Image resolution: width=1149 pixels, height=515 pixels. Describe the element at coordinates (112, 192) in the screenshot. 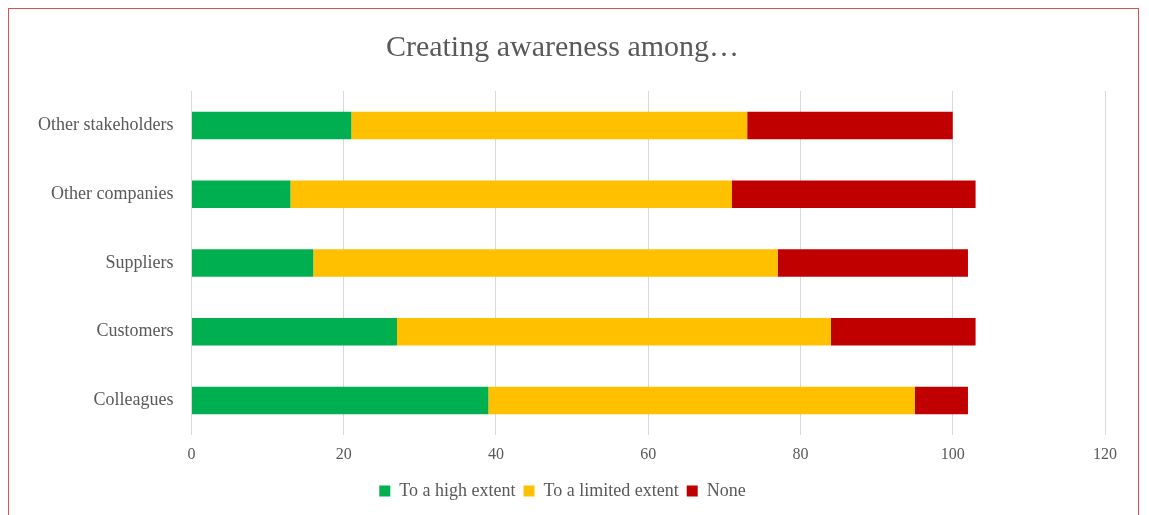

I see `y-tick-label: Other companies` at that location.